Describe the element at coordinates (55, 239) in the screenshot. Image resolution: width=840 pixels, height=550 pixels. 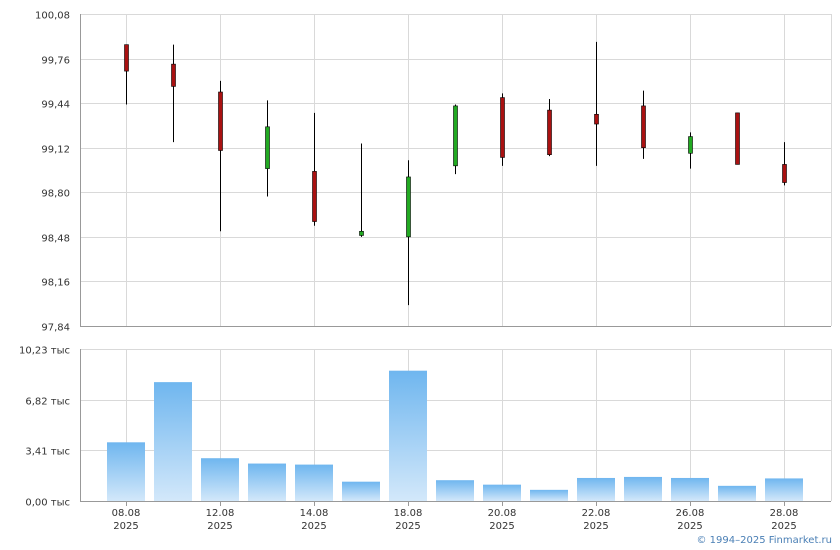
I see `price-y-tick-label: 98,48` at that location.